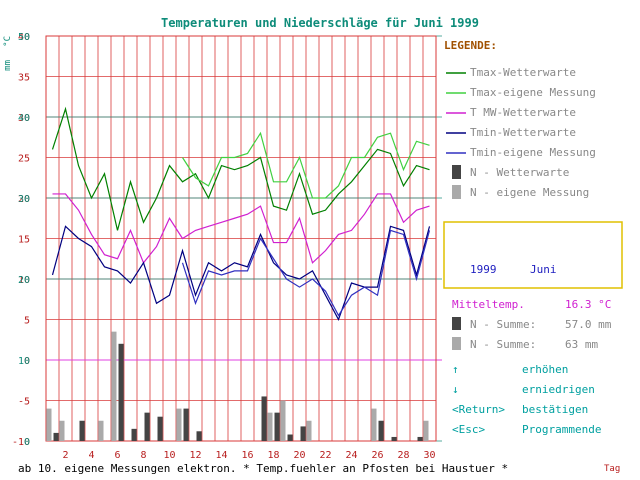 The height and width of the screenshot is (480, 640). I want to click on rain-tick-label: 30, so click(24, 199).